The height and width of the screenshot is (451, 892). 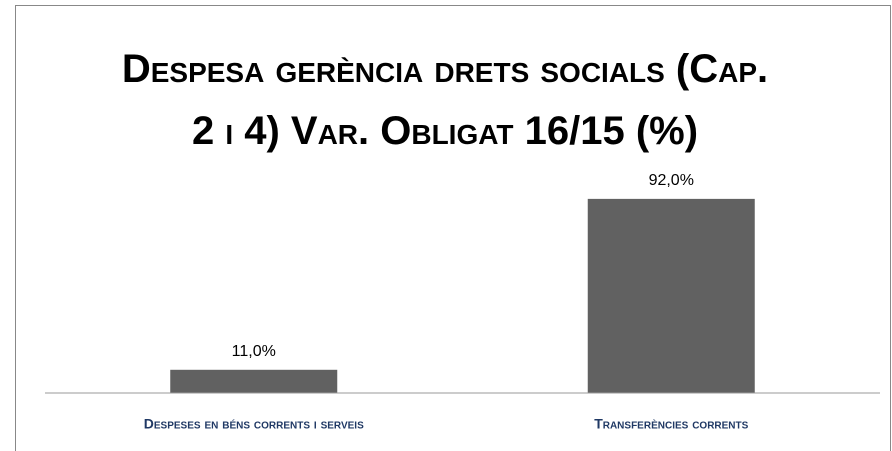 What do you see at coordinates (254, 351) in the screenshot?
I see `data-label: 11,0%` at bounding box center [254, 351].